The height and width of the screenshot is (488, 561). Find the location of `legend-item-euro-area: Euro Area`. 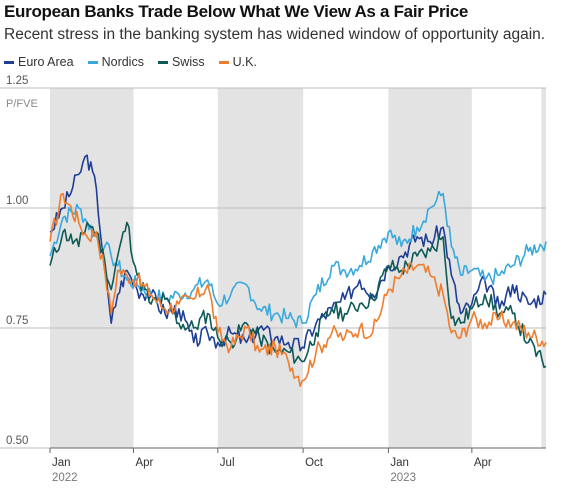

legend-item-euro-area: Euro Area is located at coordinates (39, 62).